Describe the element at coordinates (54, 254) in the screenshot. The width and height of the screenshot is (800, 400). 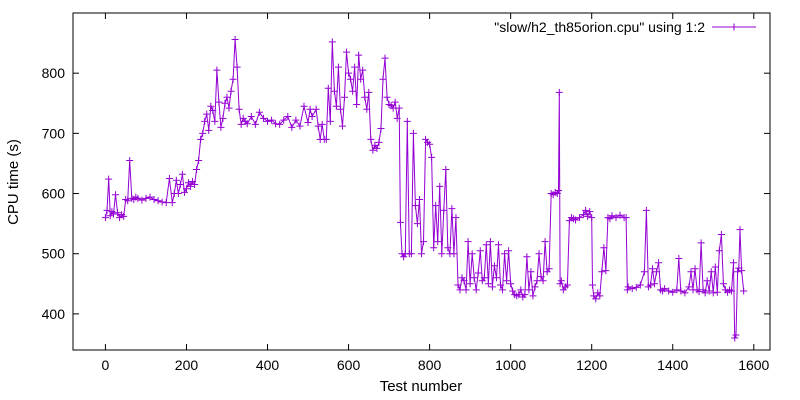
I see `y-tick-label: 500` at that location.